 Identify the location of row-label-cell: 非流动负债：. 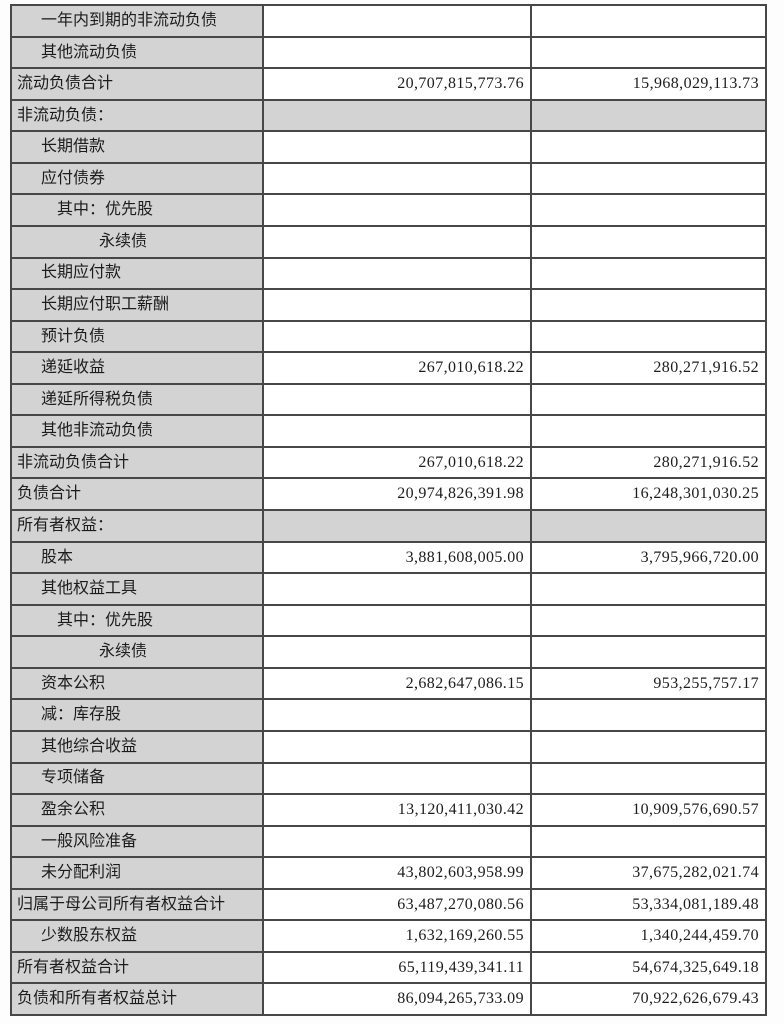
(137, 115).